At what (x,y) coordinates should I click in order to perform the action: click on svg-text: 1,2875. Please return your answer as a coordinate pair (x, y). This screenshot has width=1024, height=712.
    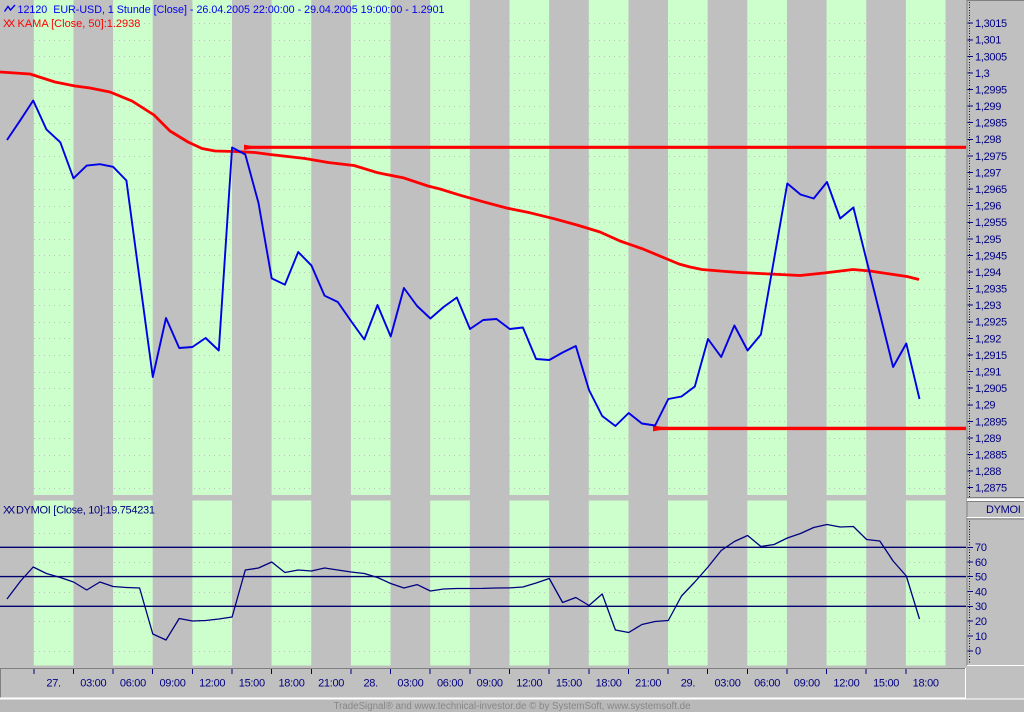
    Looking at the image, I should click on (991, 489).